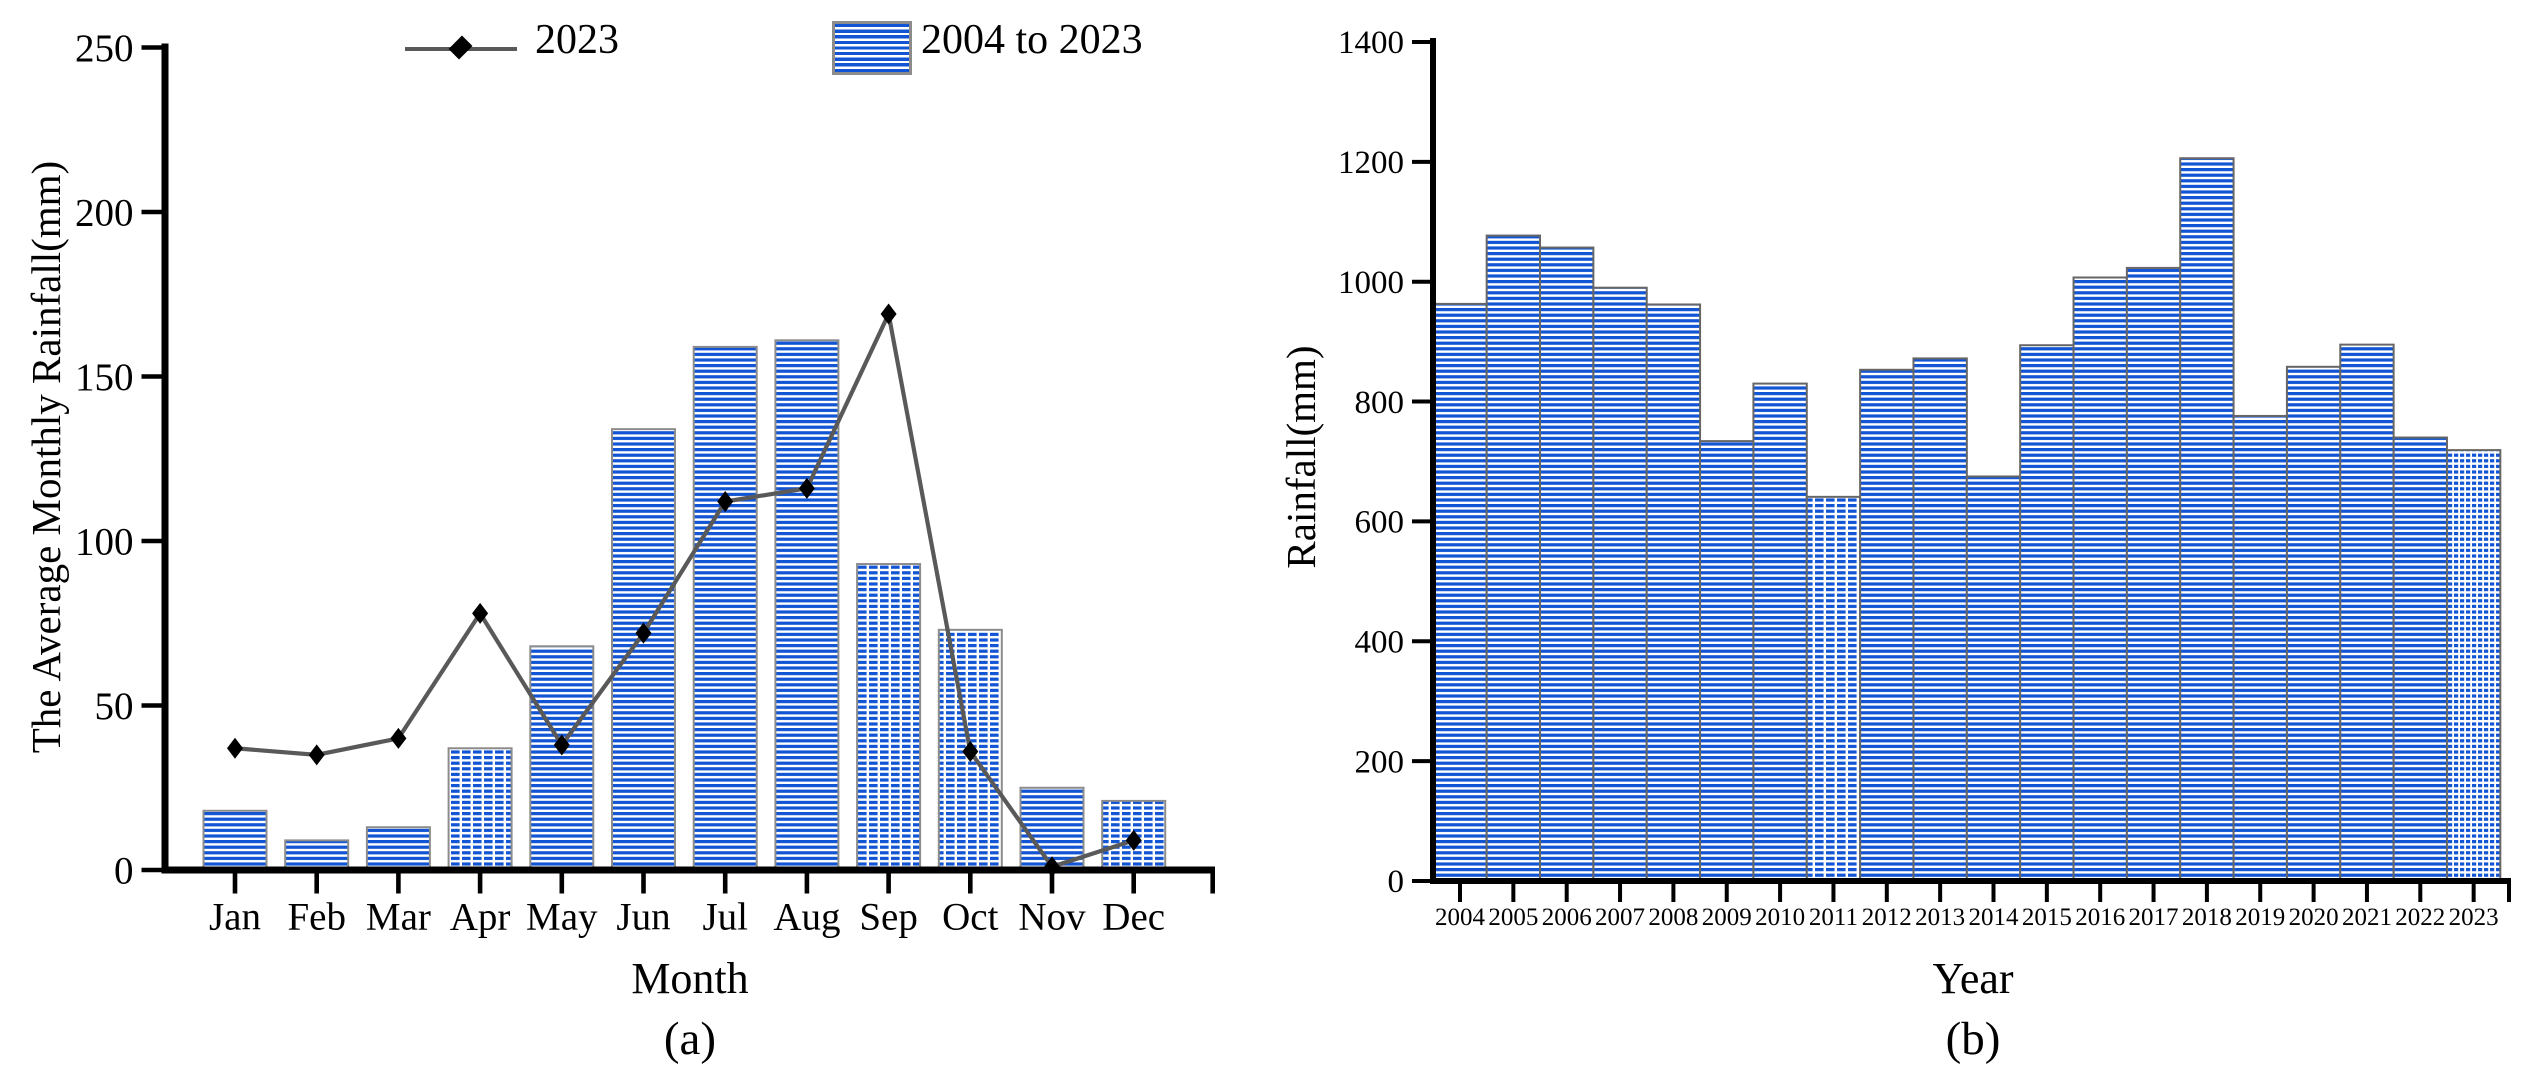 This screenshot has height=1088, width=2534. I want to click on bar-Jul, so click(725, 608).